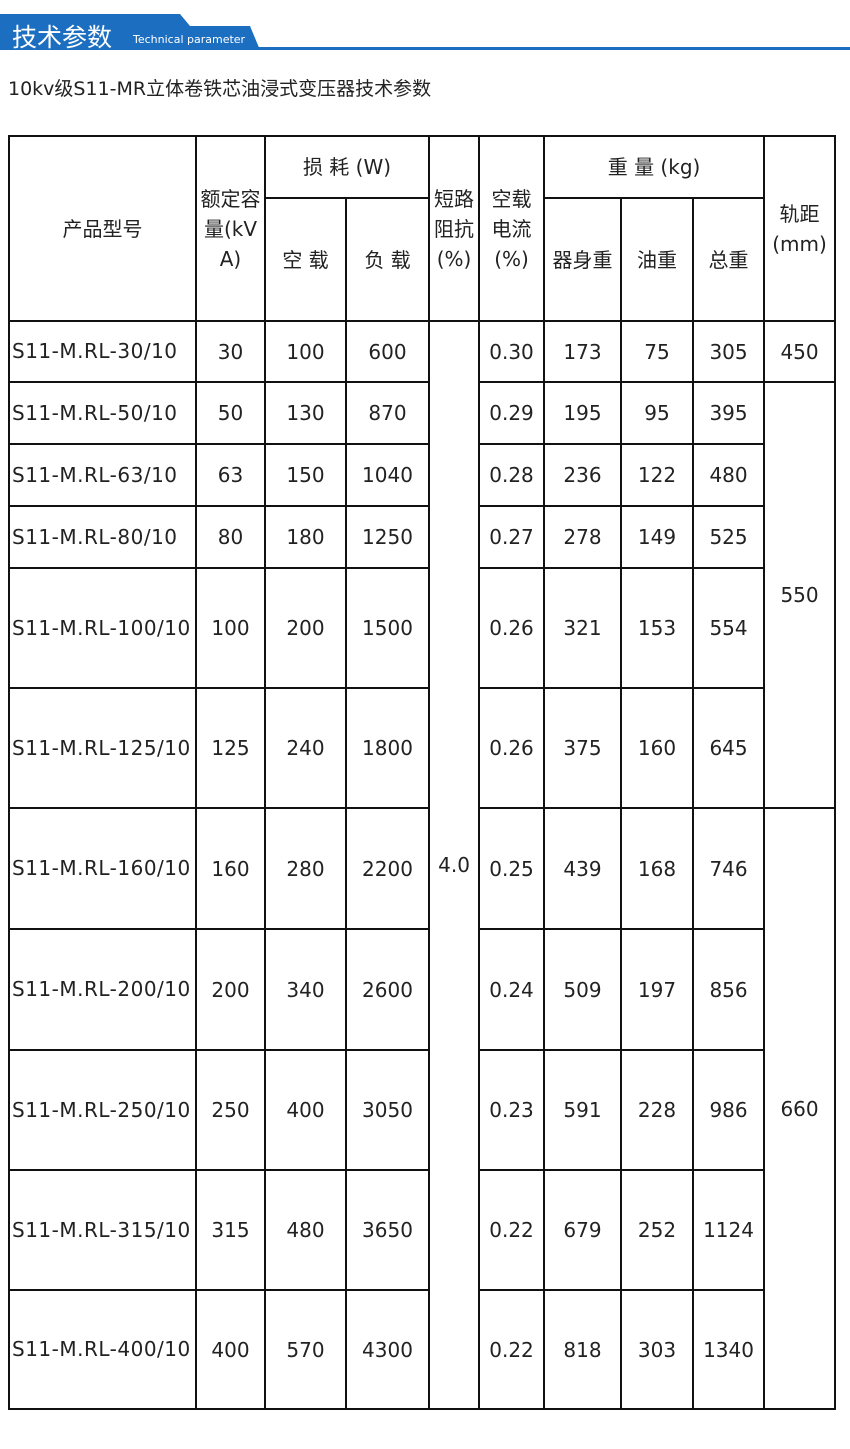  I want to click on cell: 395, so click(729, 413).